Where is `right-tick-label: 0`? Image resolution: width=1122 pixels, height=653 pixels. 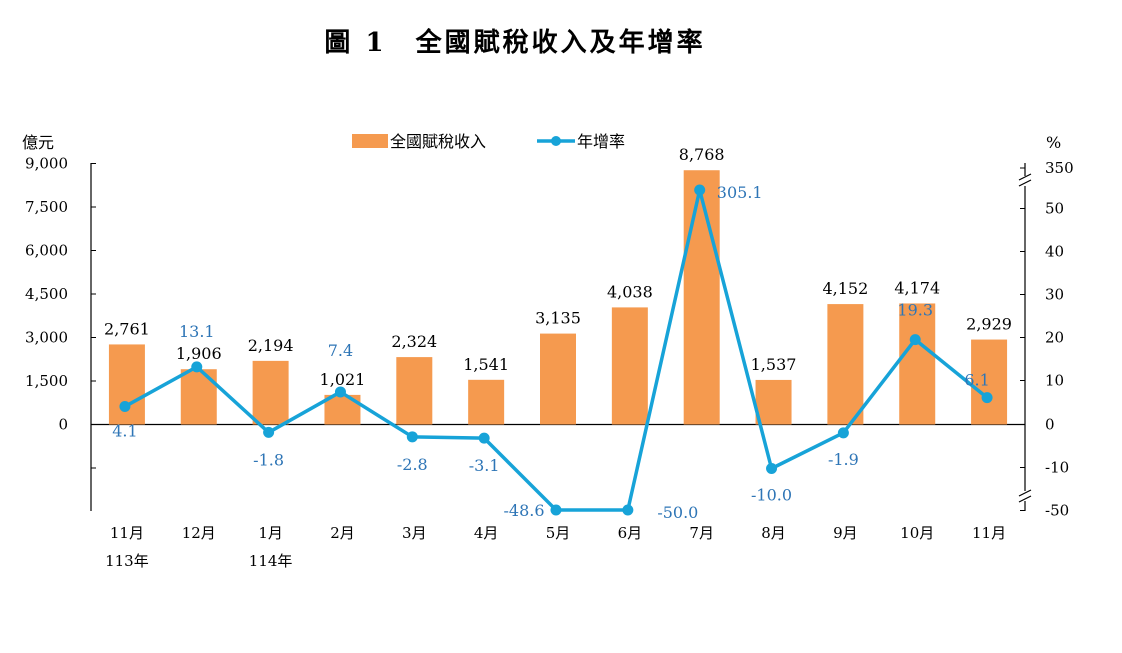
right-tick-label: 0 is located at coordinates (1050, 425).